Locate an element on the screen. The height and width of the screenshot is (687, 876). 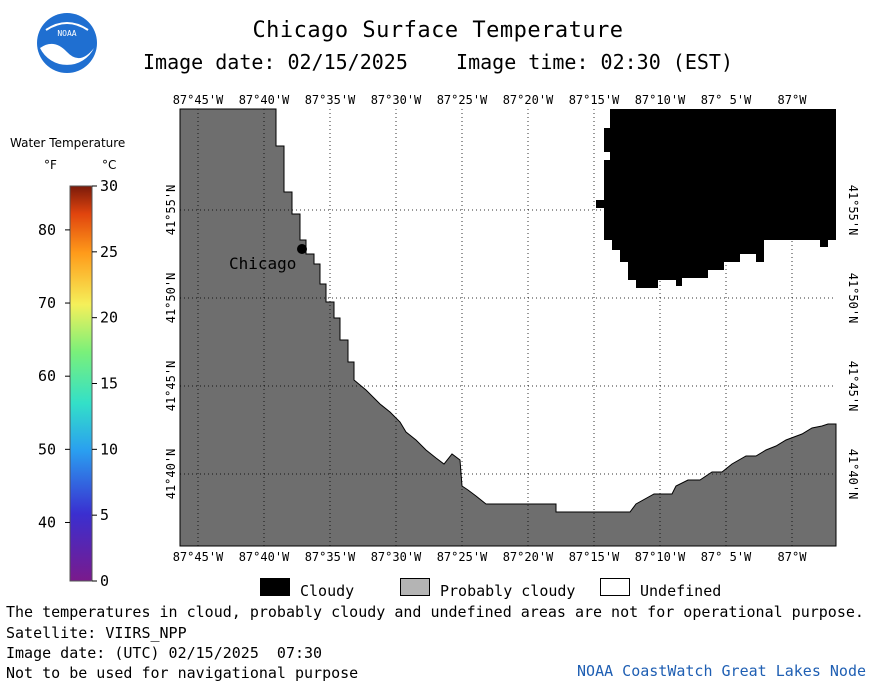
noaa-logo: NOAA is located at coordinates (67, 43).